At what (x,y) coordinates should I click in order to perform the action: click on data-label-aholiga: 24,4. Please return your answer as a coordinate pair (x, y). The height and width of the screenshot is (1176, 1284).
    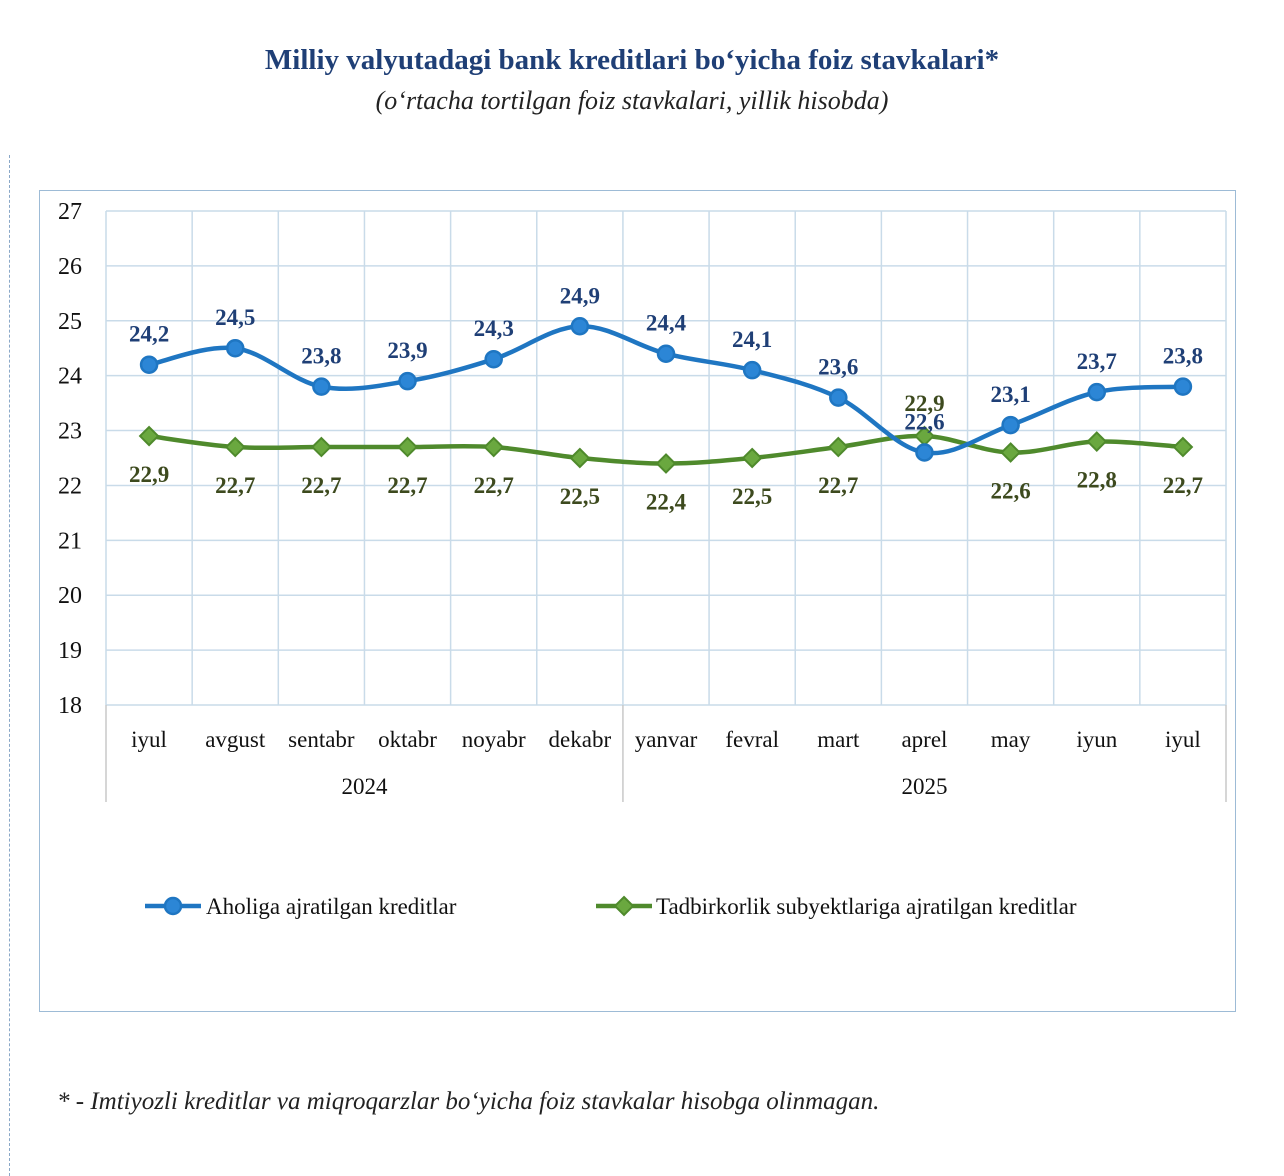
    Looking at the image, I should click on (666, 323).